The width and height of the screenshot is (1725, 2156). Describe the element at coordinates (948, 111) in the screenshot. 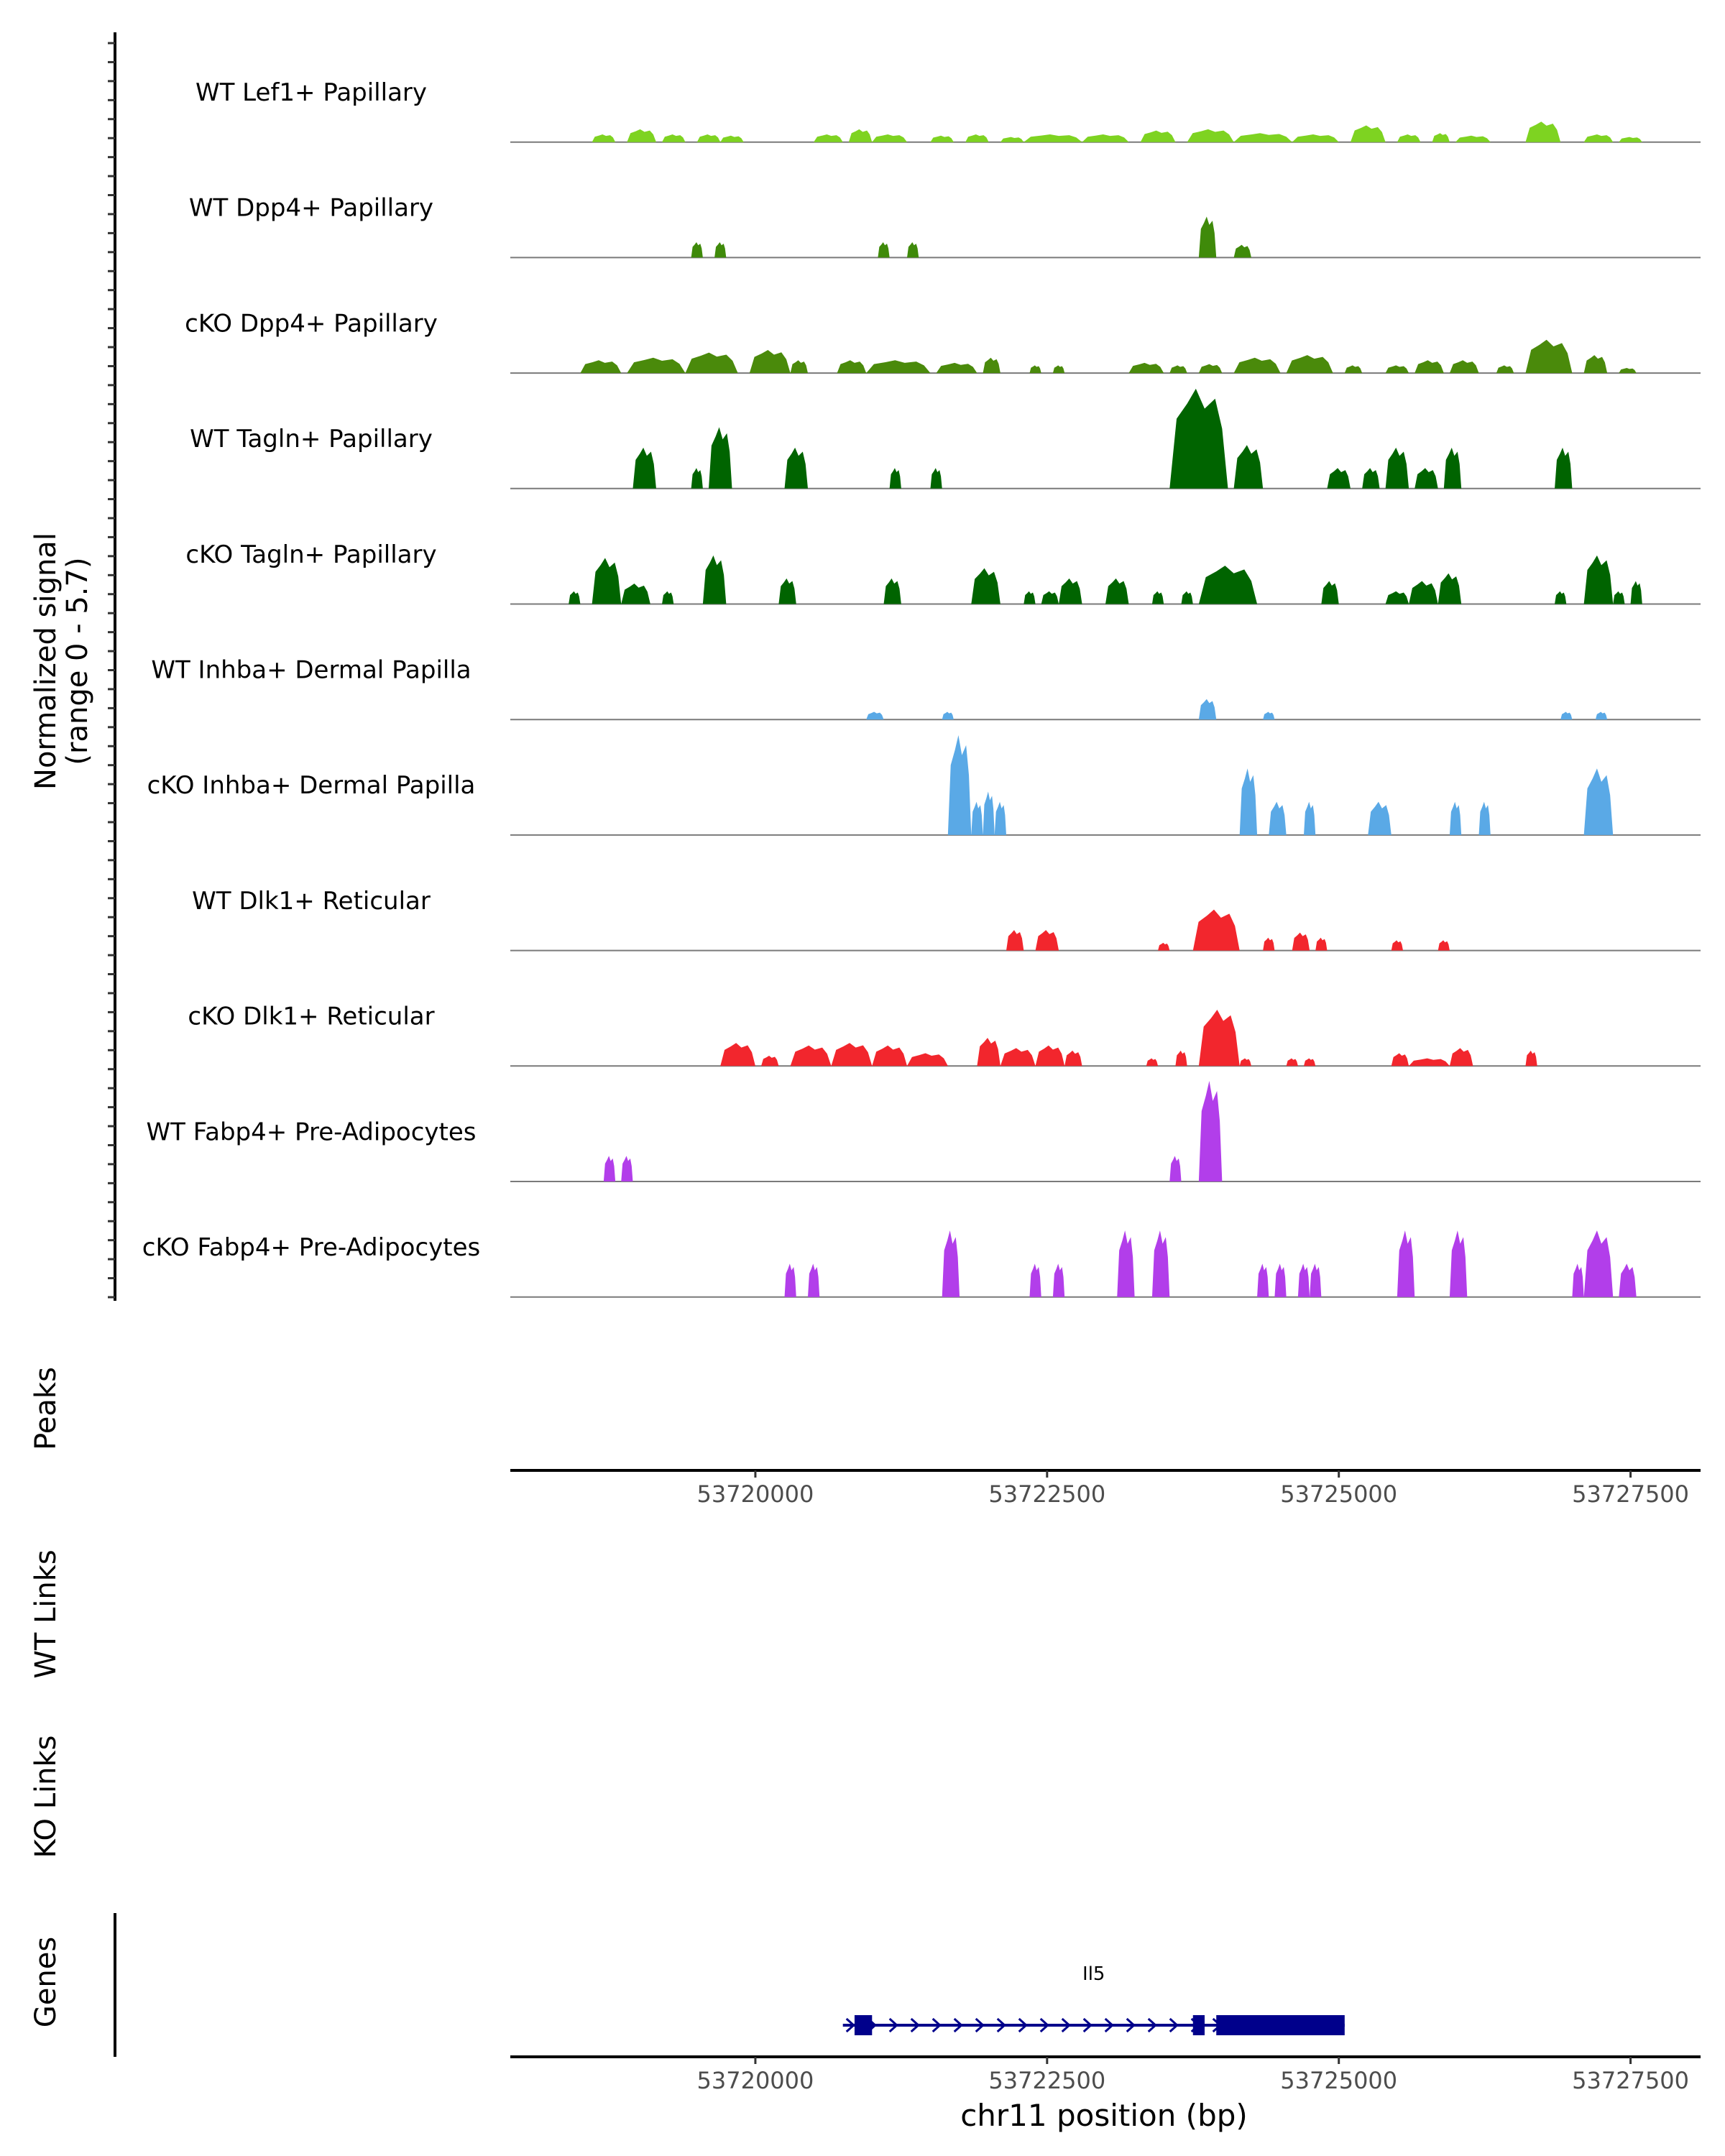

I see `track: WT Lef1+ Papillary` at that location.